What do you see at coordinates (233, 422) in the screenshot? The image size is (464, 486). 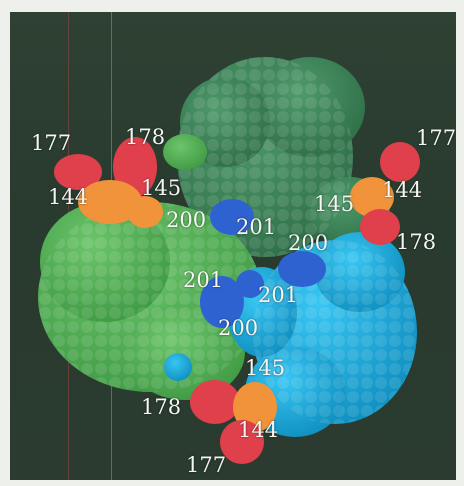 I see `bottom-loop-region` at bounding box center [233, 422].